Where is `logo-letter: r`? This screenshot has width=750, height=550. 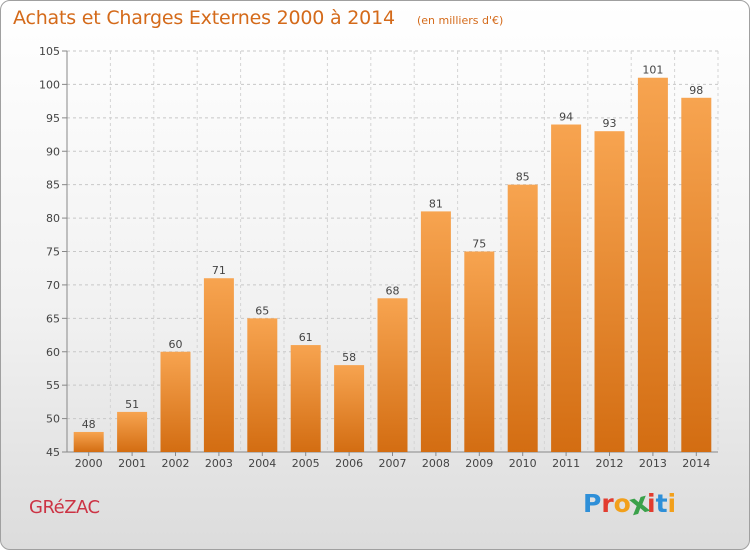 logo-letter: r is located at coordinates (607, 503).